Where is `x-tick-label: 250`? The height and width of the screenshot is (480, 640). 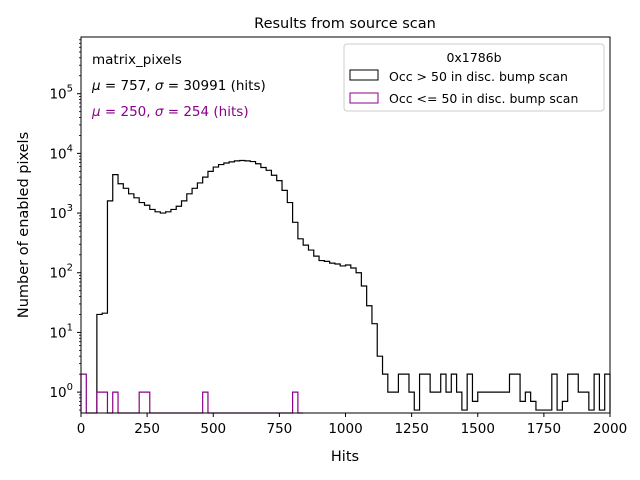
x-tick-label: 250 is located at coordinates (147, 429).